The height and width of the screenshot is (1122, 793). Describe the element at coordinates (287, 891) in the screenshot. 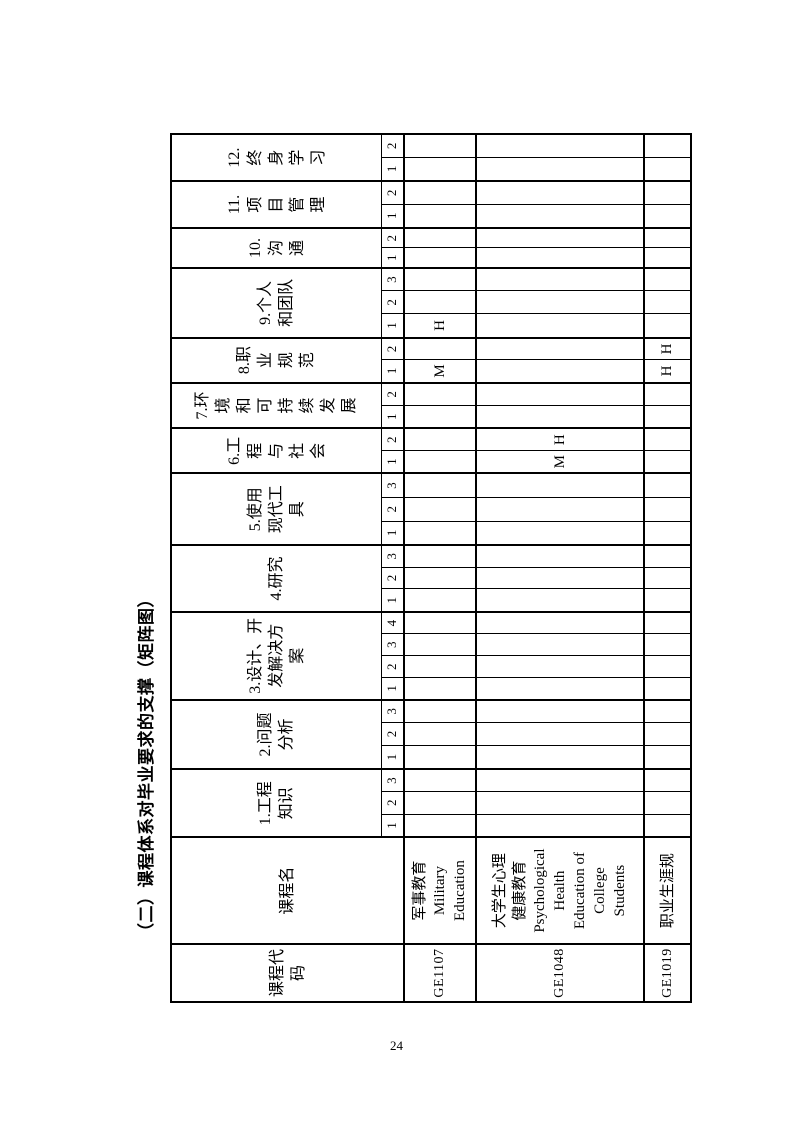

I see `course-name-header: 课程名` at that location.